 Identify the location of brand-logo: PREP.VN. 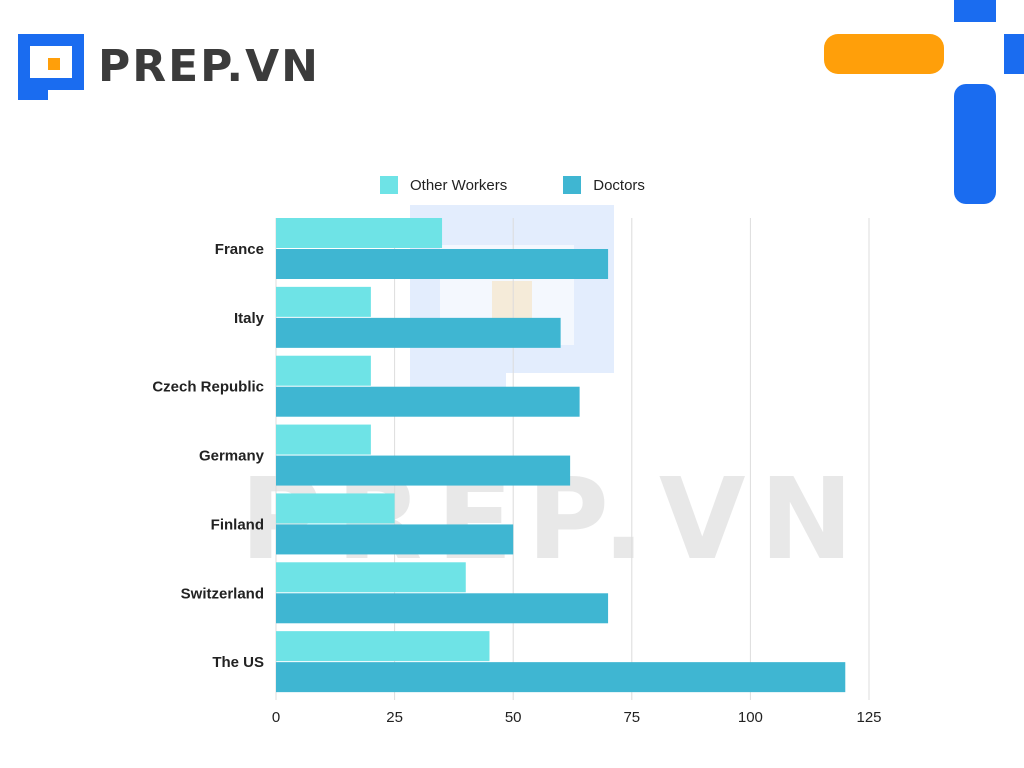
(169, 67).